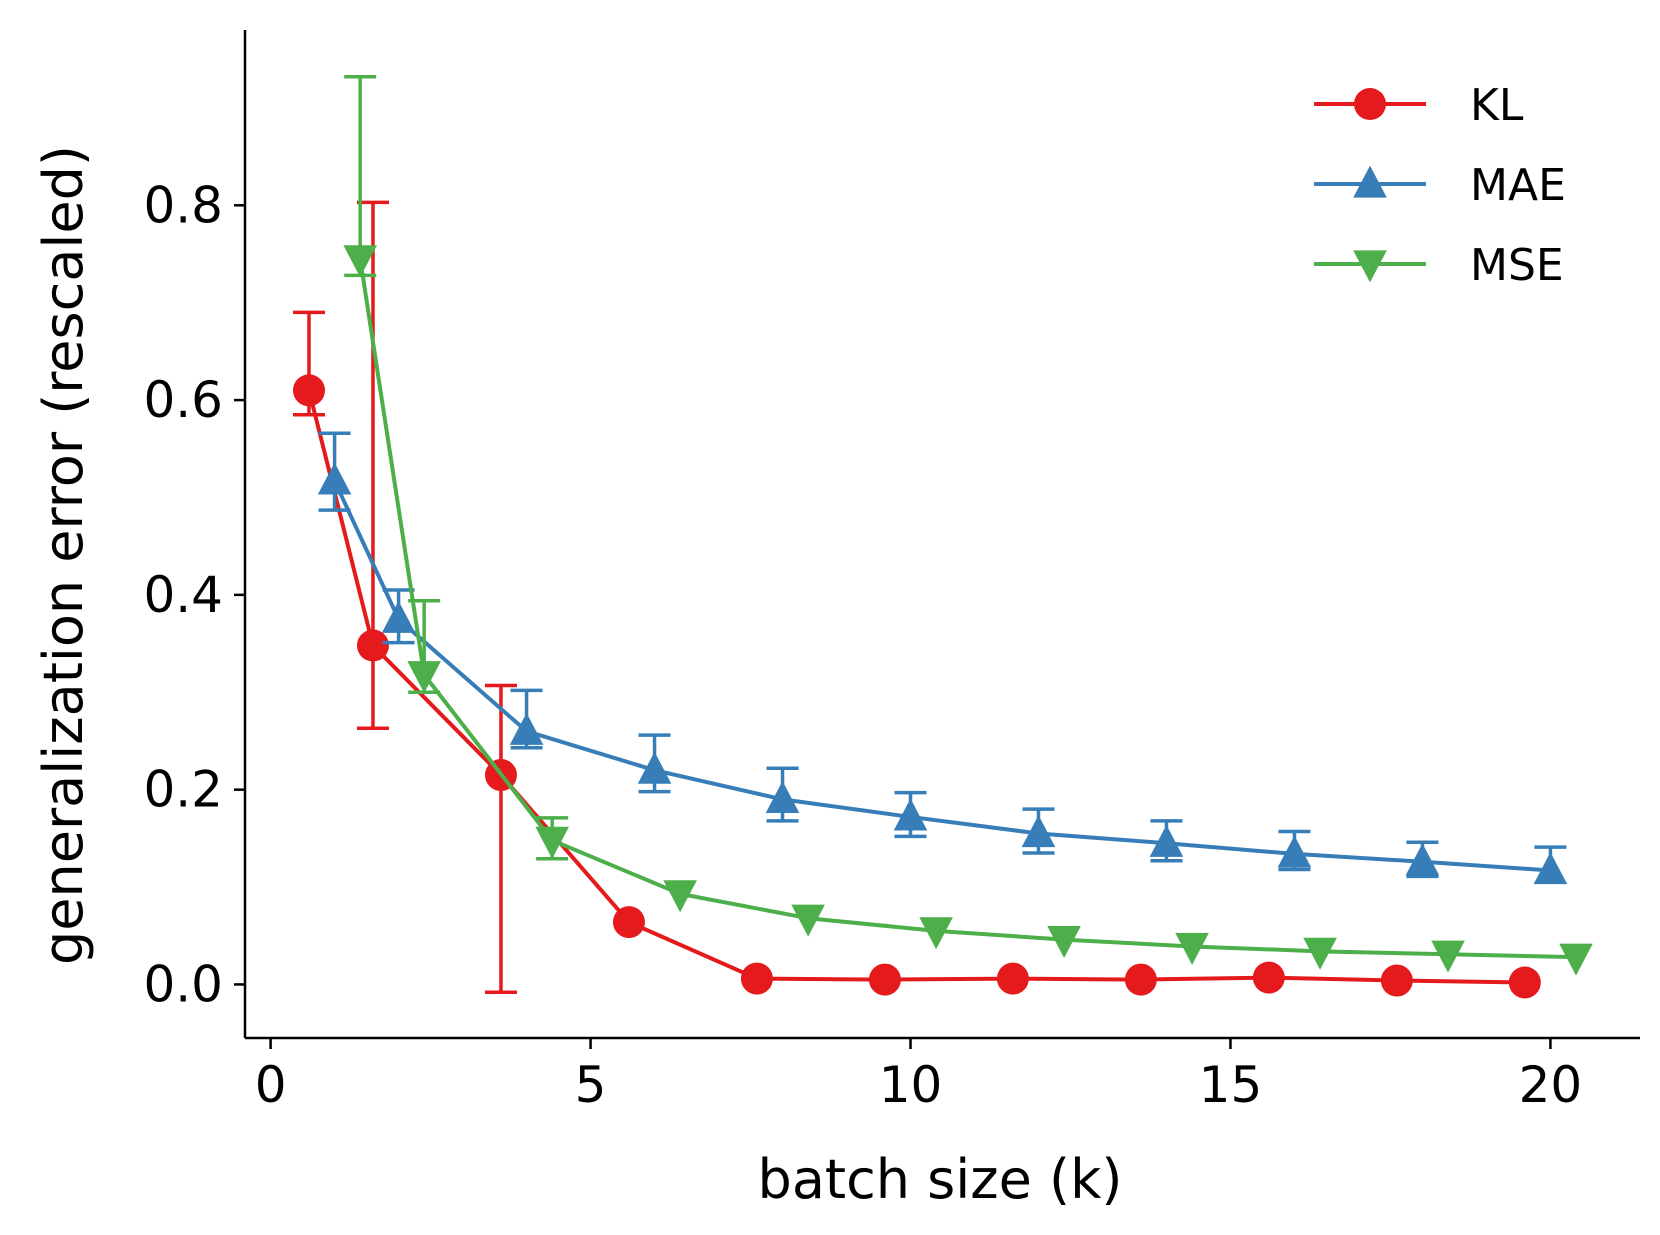 The image size is (1660, 1235). What do you see at coordinates (183, 790) in the screenshot?
I see `y-tick-label: 0.2` at bounding box center [183, 790].